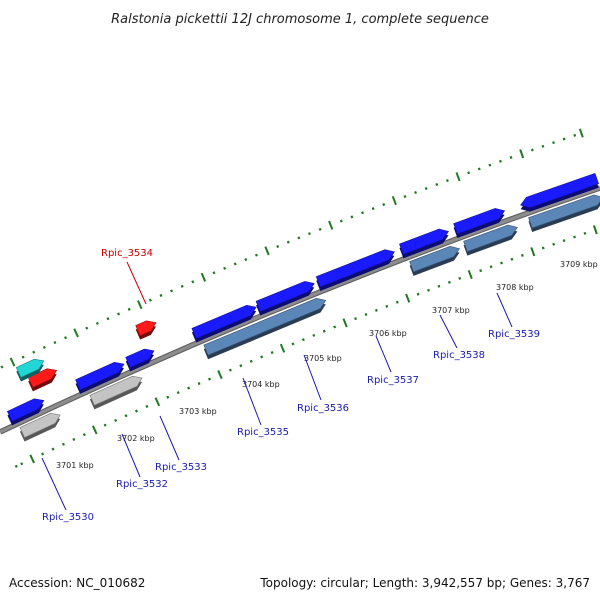 This screenshot has height=600, width=600. Describe the element at coordinates (146, 330) in the screenshot. I see `rna-feature-arrow` at that location.